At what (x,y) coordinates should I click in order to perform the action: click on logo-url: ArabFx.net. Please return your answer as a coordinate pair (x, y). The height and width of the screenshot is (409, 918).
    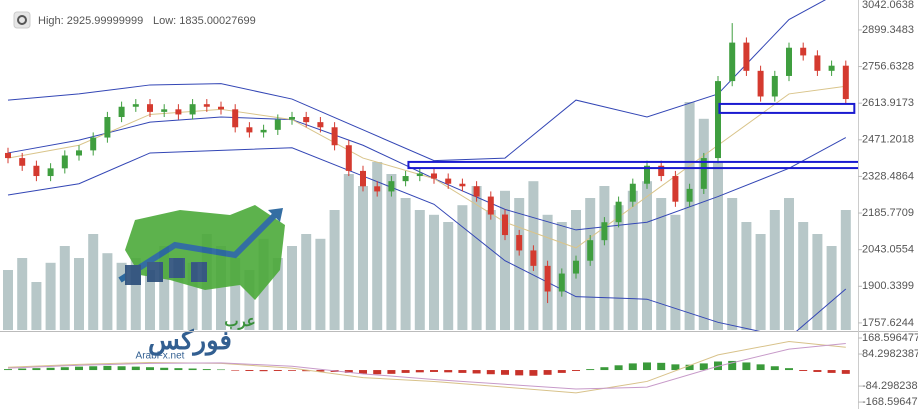
    Looking at the image, I should click on (160, 356).